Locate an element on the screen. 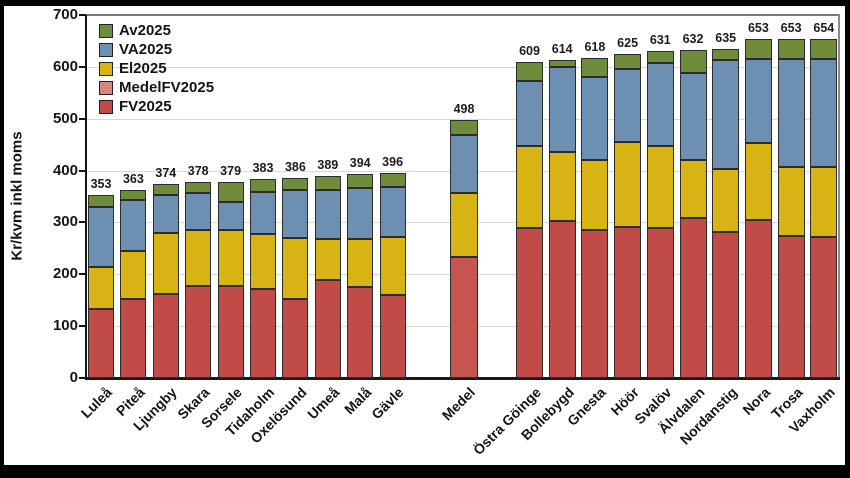 This screenshot has height=478, width=850. bar-vaxholm is located at coordinates (824, 208).